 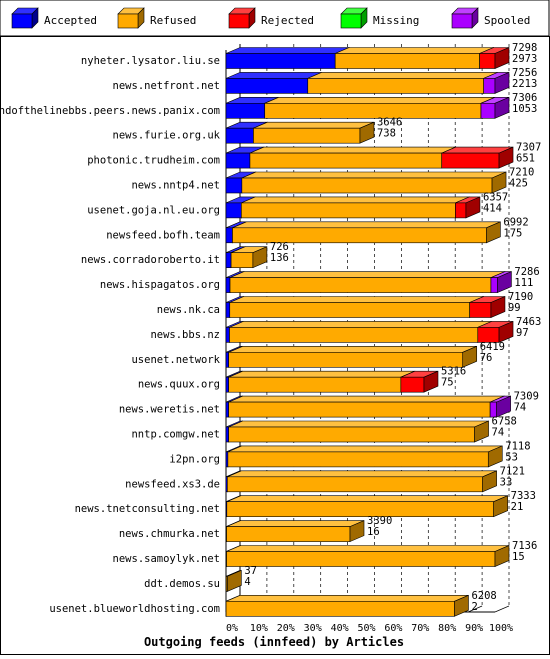 What do you see at coordinates (462, 21) in the screenshot?
I see `legend-swatch-spooled` at bounding box center [462, 21].